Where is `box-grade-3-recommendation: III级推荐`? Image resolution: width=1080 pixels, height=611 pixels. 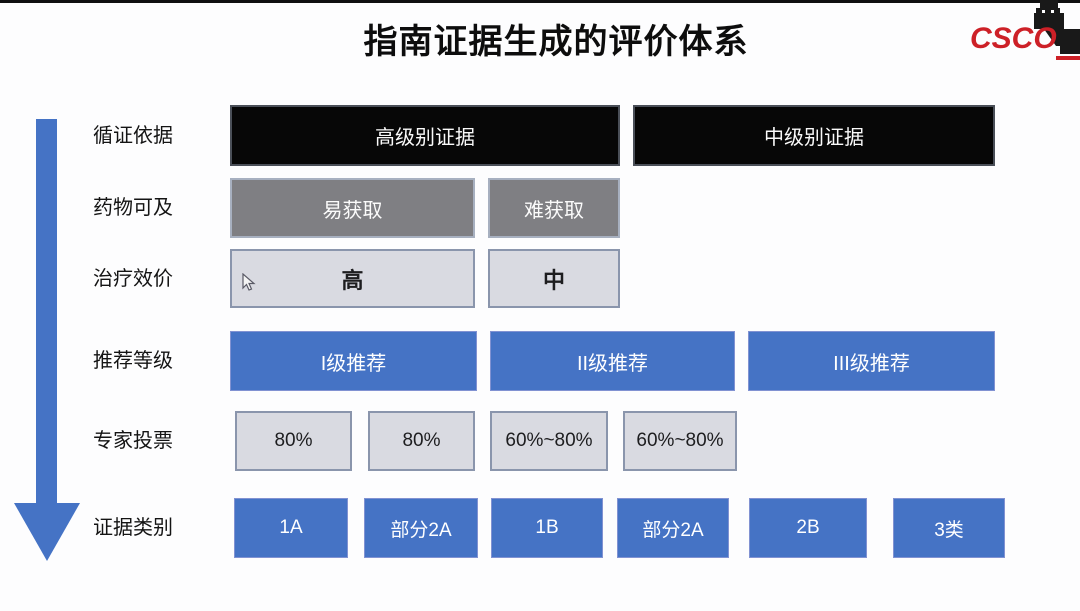
box-grade-3-recommendation: III级推荐 is located at coordinates (871, 361).